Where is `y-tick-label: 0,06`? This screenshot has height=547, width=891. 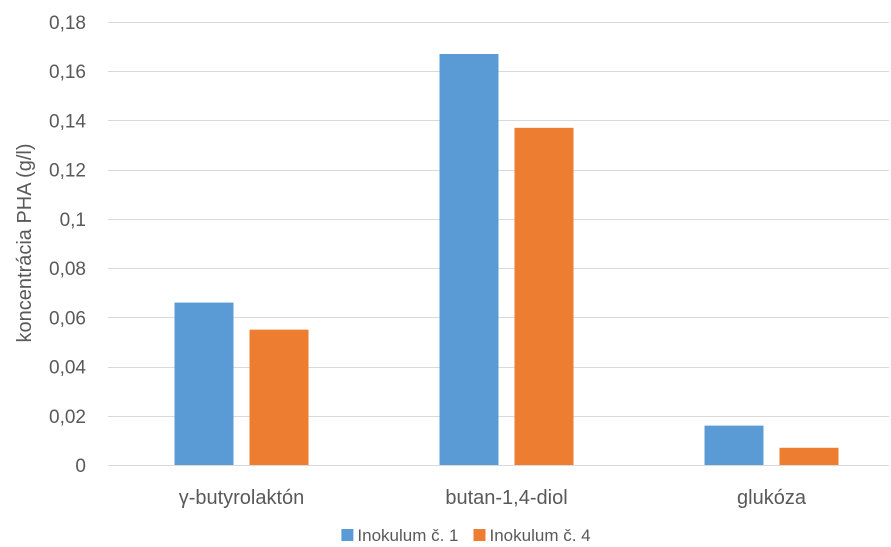
y-tick-label: 0,06 is located at coordinates (67, 318).